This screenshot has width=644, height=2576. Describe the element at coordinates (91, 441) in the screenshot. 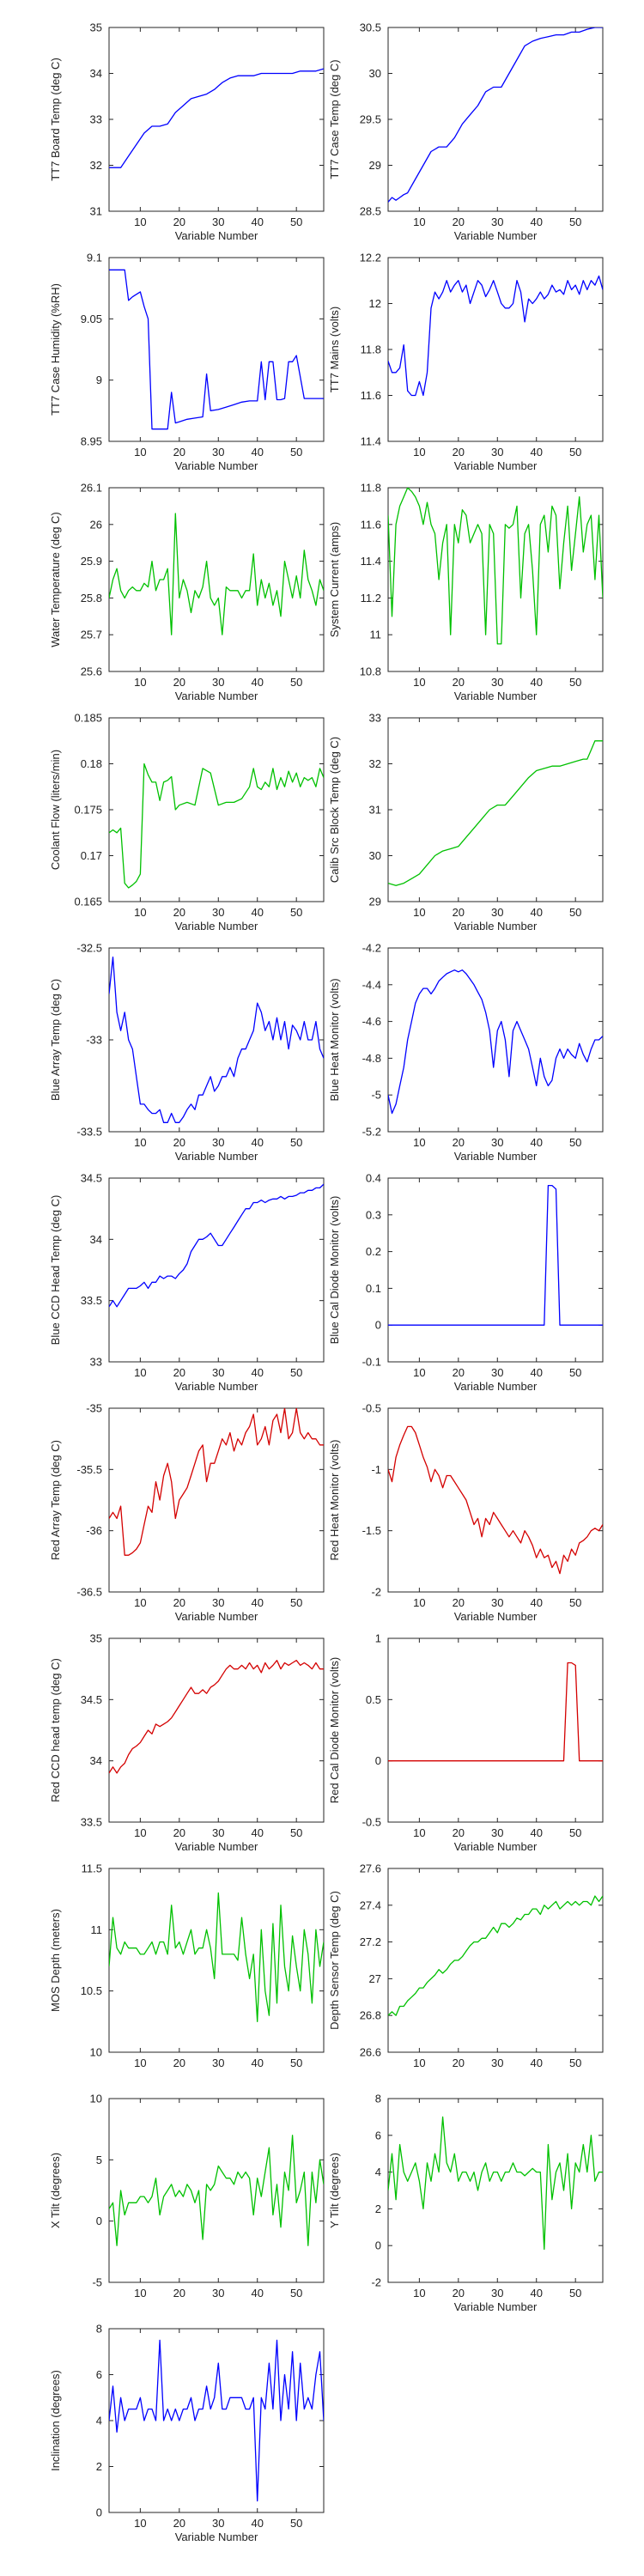

I see `y-tick-label: 8.95` at that location.